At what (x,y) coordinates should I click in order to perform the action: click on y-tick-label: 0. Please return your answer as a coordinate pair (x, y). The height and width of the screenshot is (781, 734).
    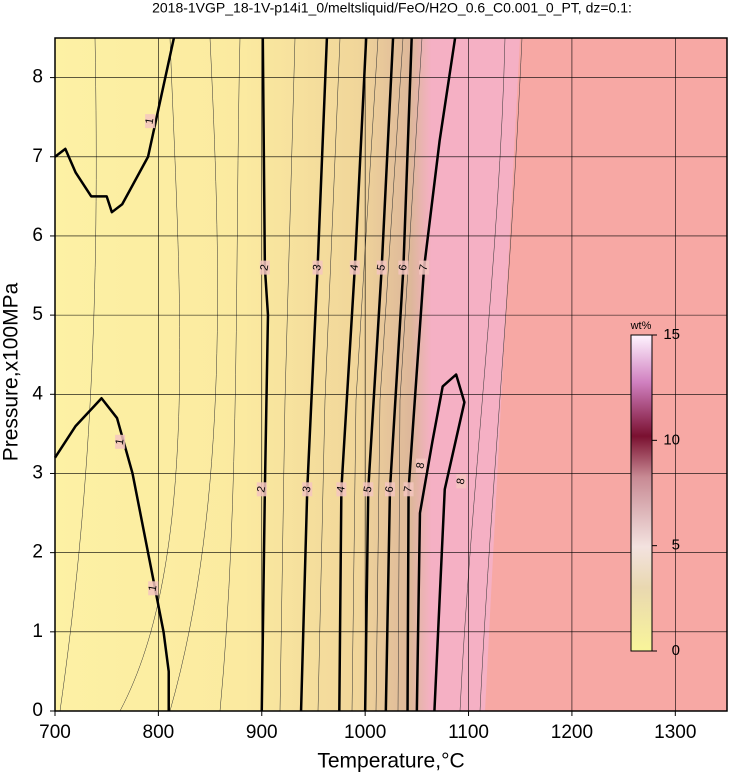
    Looking at the image, I should click on (37, 710).